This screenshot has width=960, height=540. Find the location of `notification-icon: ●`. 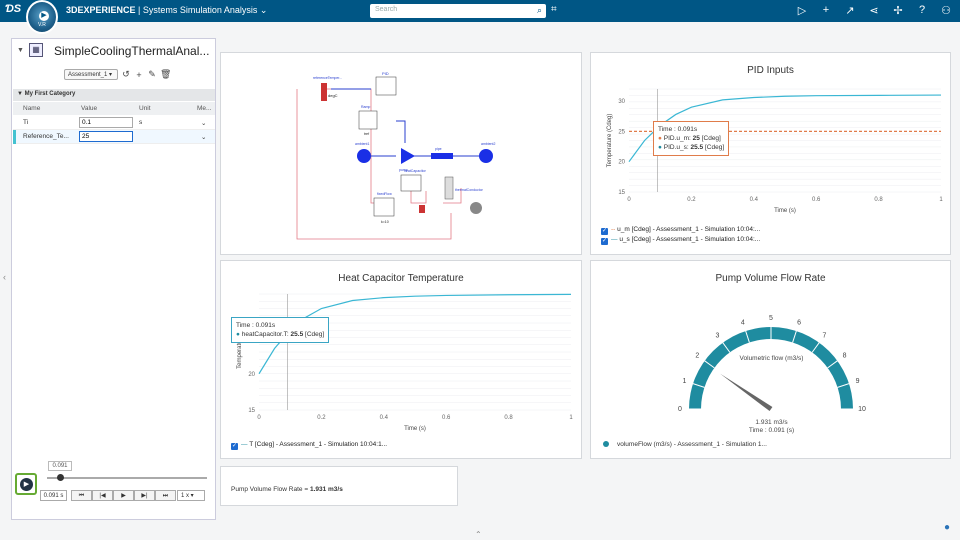

notification-icon: ● is located at coordinates (946, 527).